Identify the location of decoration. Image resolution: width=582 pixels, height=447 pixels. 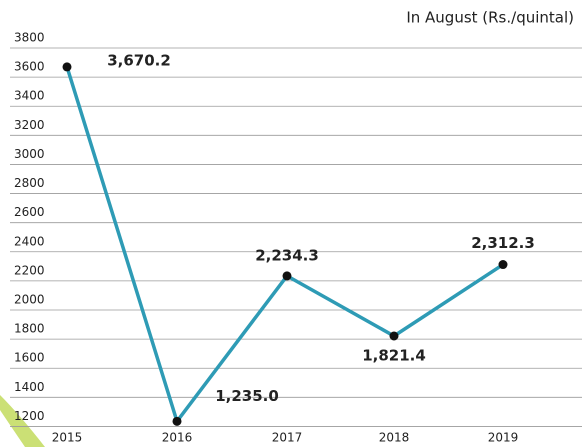
(22, 421).